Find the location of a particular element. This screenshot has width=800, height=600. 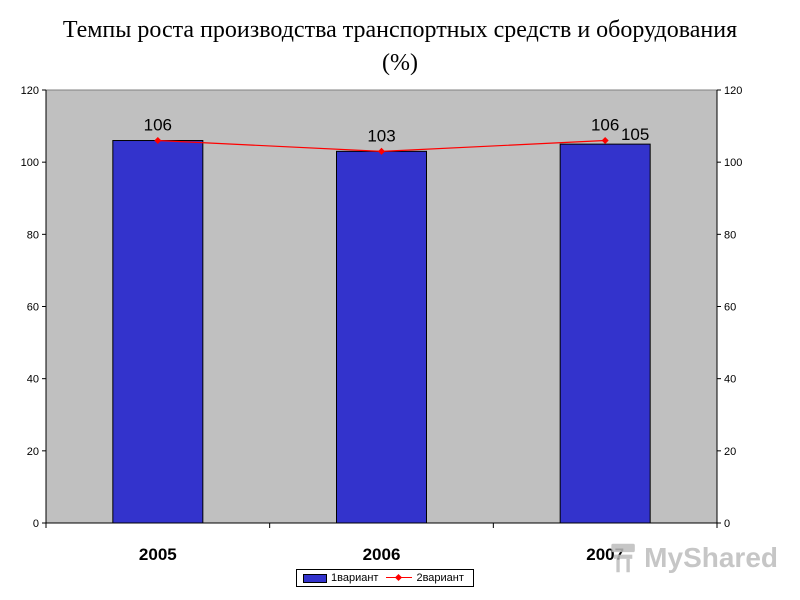

x-tick-label: 2006 is located at coordinates (382, 554).